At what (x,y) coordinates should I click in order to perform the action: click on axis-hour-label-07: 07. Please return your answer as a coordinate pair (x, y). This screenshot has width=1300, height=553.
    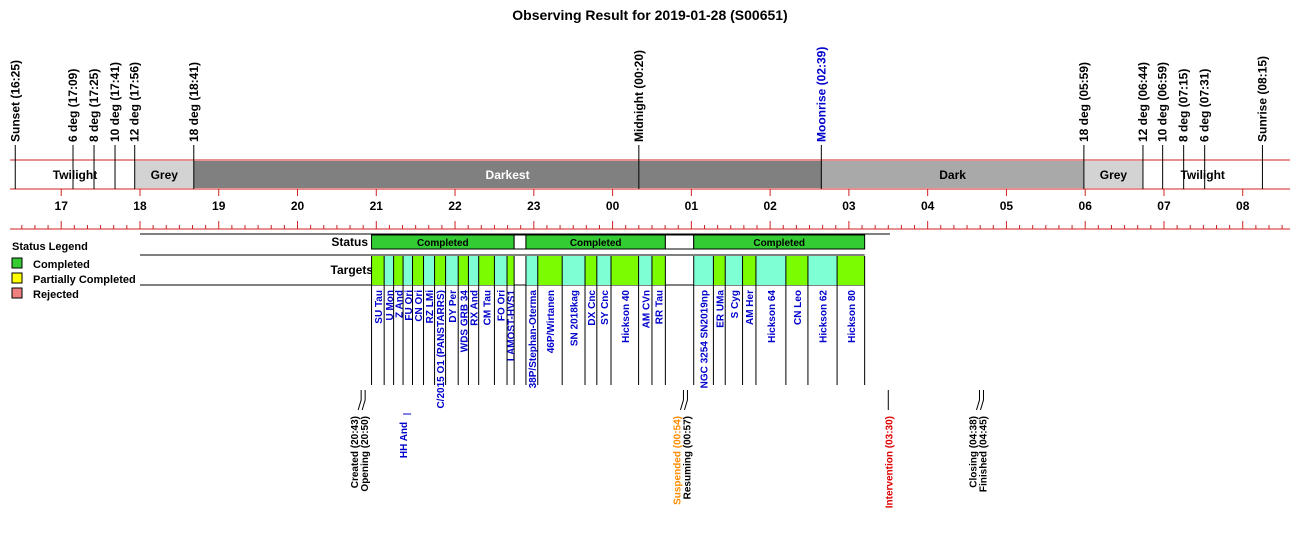
    Looking at the image, I should click on (1164, 206).